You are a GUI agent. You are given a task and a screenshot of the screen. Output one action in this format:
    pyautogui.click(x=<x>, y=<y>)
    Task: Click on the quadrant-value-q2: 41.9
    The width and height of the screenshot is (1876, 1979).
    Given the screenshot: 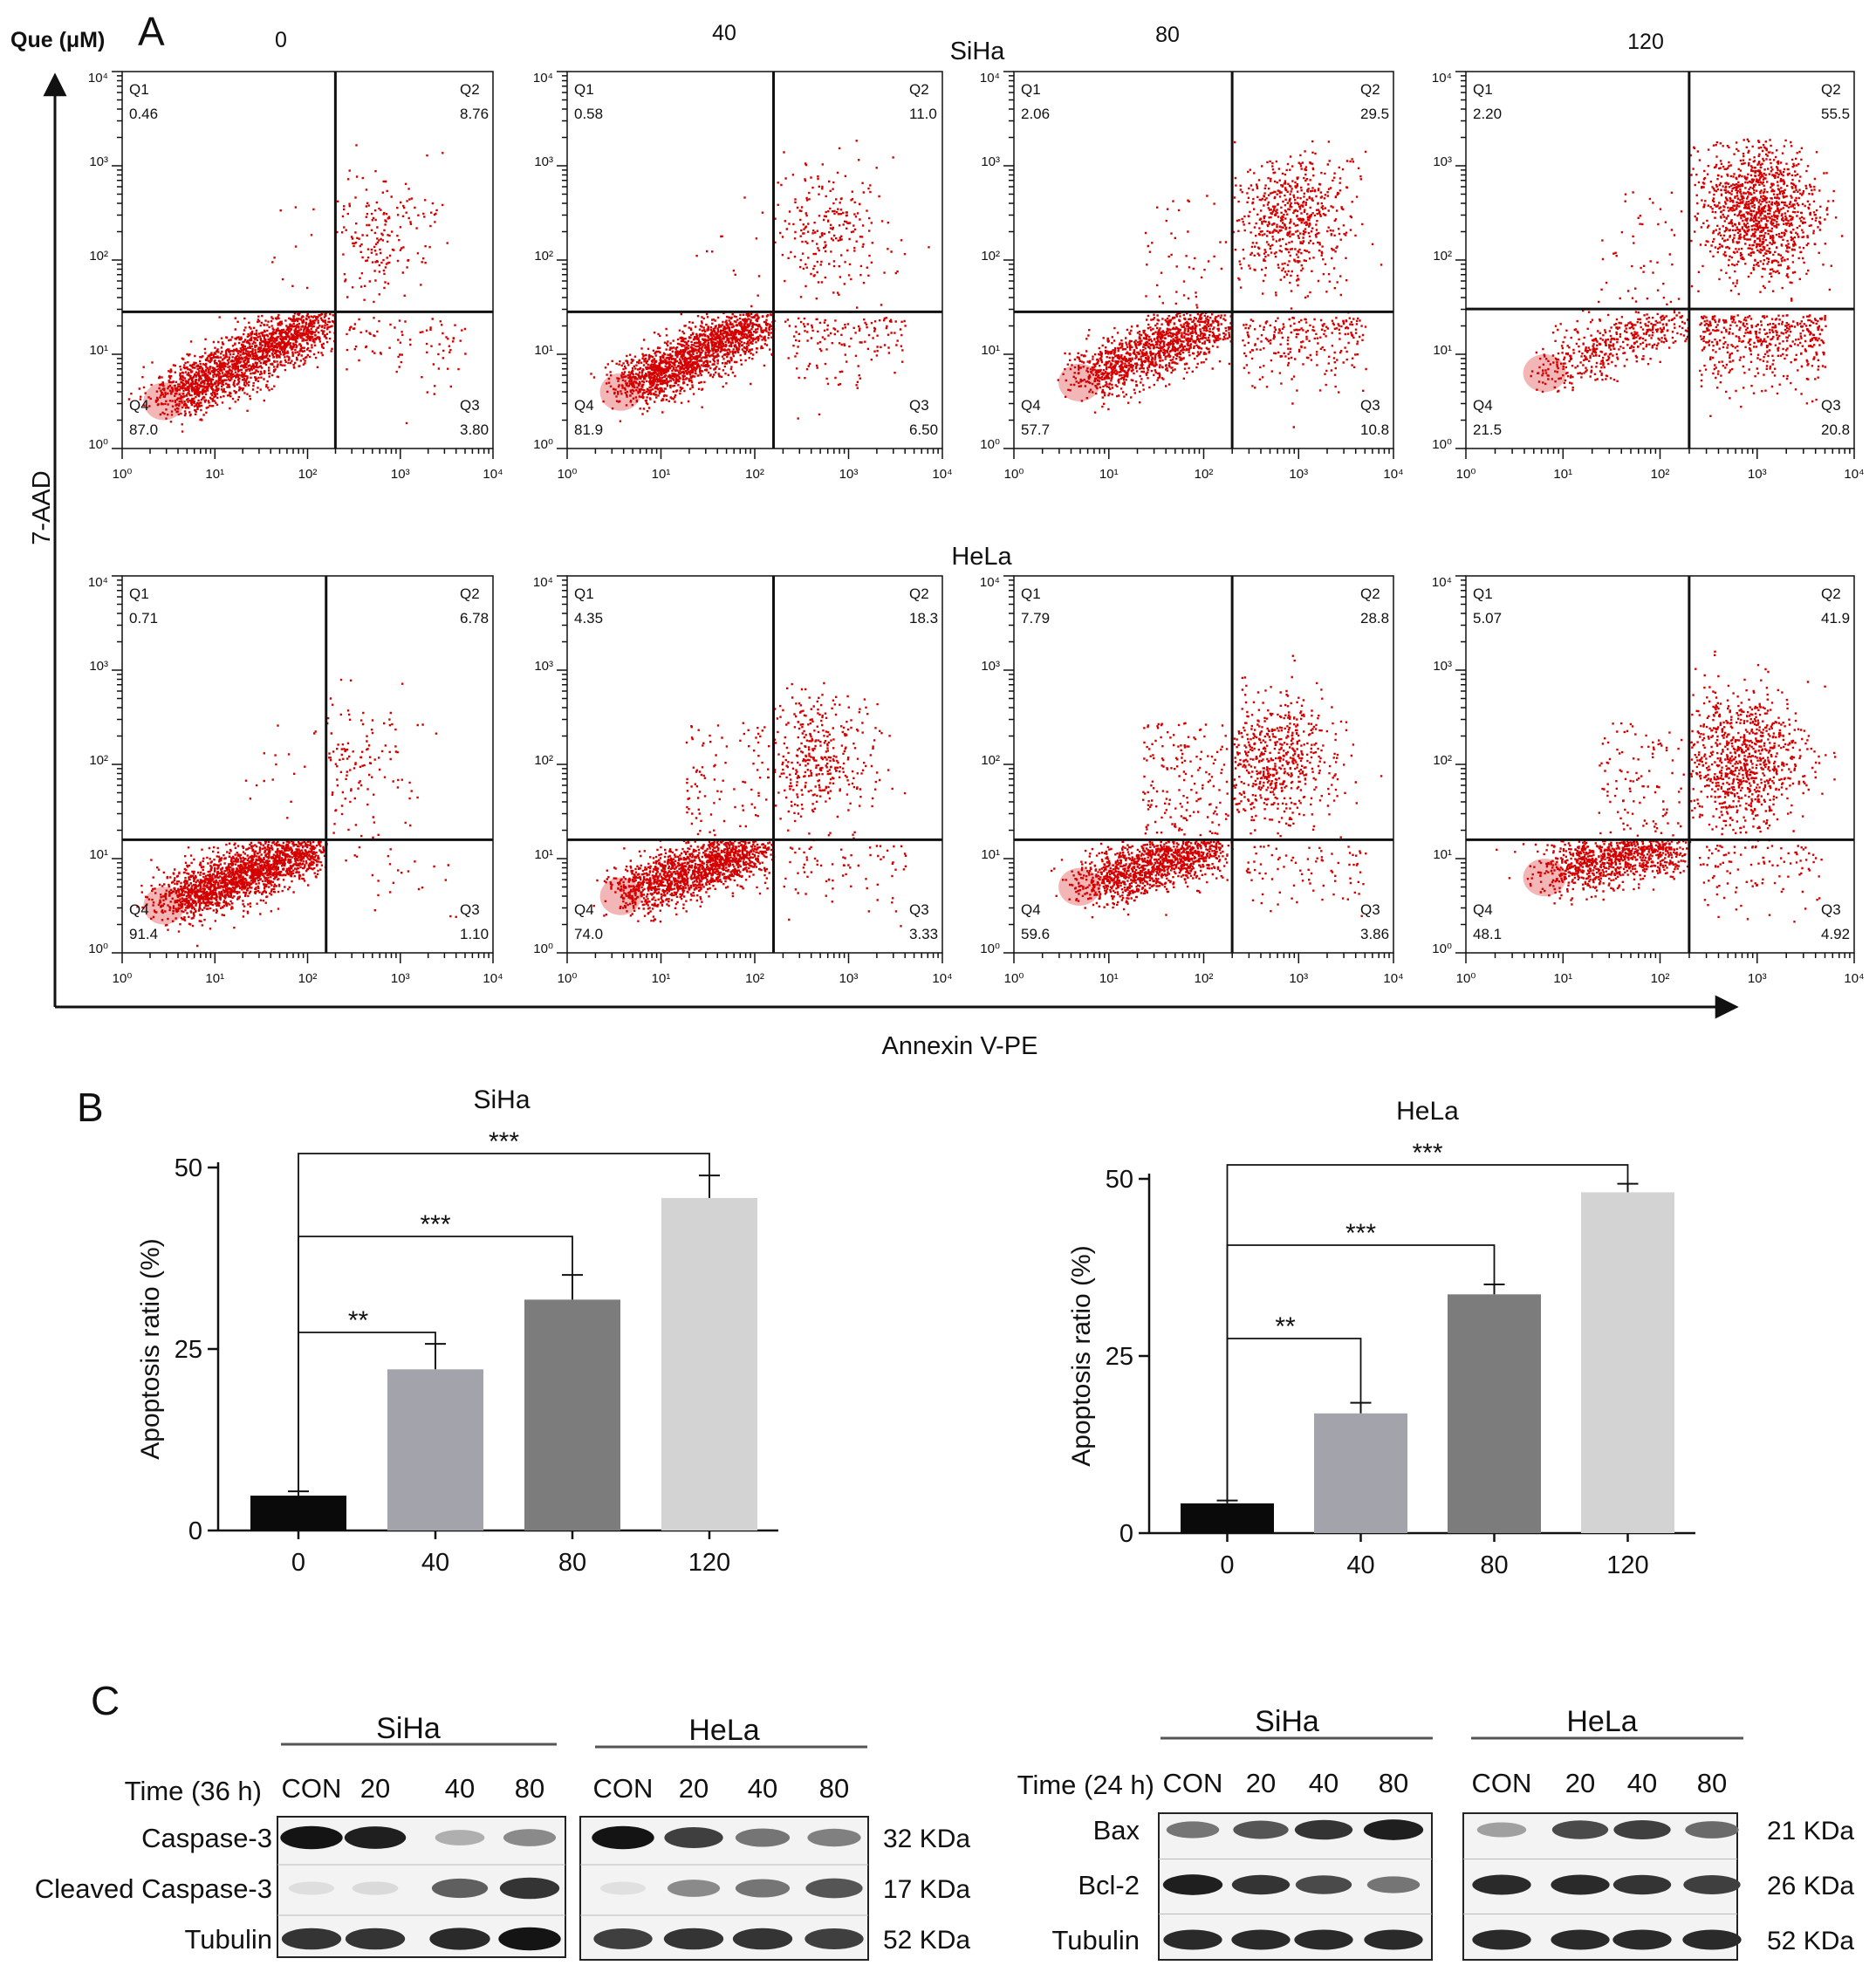 What is the action you would take?
    pyautogui.click(x=1835, y=618)
    